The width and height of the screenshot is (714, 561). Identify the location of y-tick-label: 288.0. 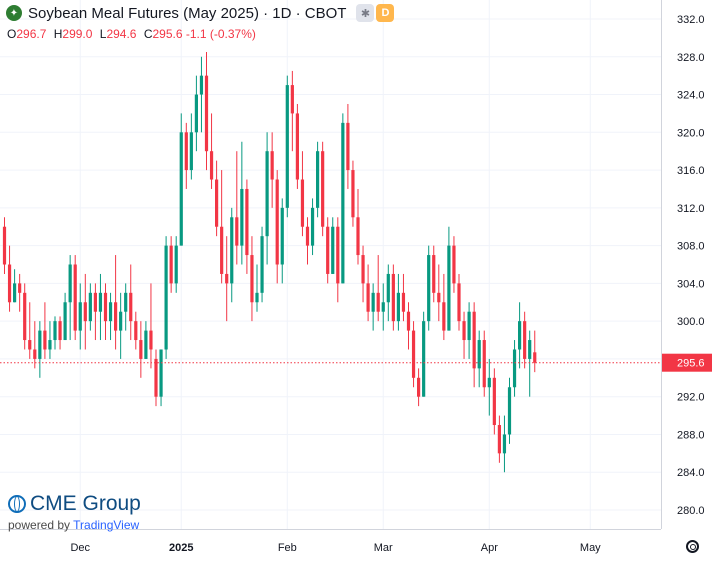
(691, 435).